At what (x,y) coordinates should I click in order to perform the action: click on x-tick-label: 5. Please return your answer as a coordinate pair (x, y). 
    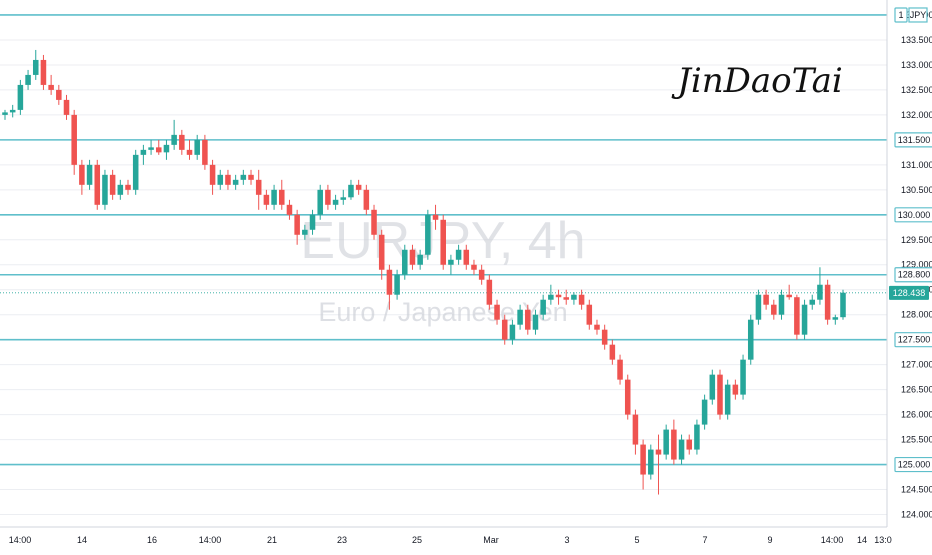
    Looking at the image, I should click on (636, 540).